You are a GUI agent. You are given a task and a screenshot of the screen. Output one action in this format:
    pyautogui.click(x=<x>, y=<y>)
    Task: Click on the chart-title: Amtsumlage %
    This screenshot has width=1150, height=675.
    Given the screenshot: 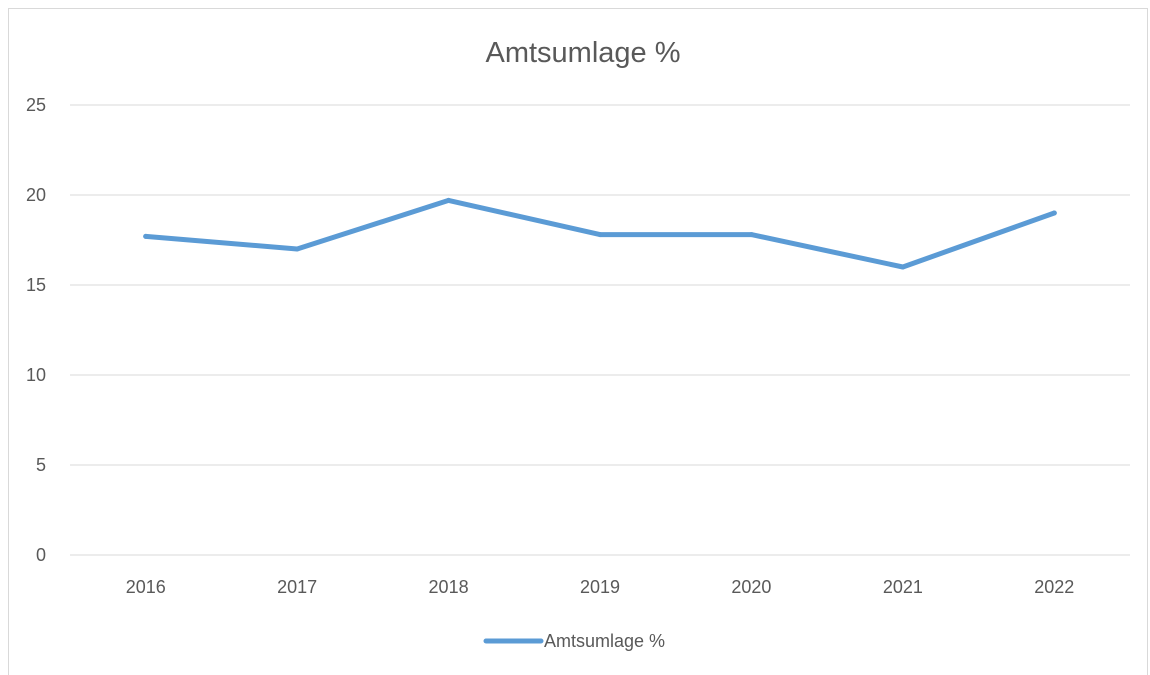 What is the action you would take?
    pyautogui.click(x=582, y=53)
    